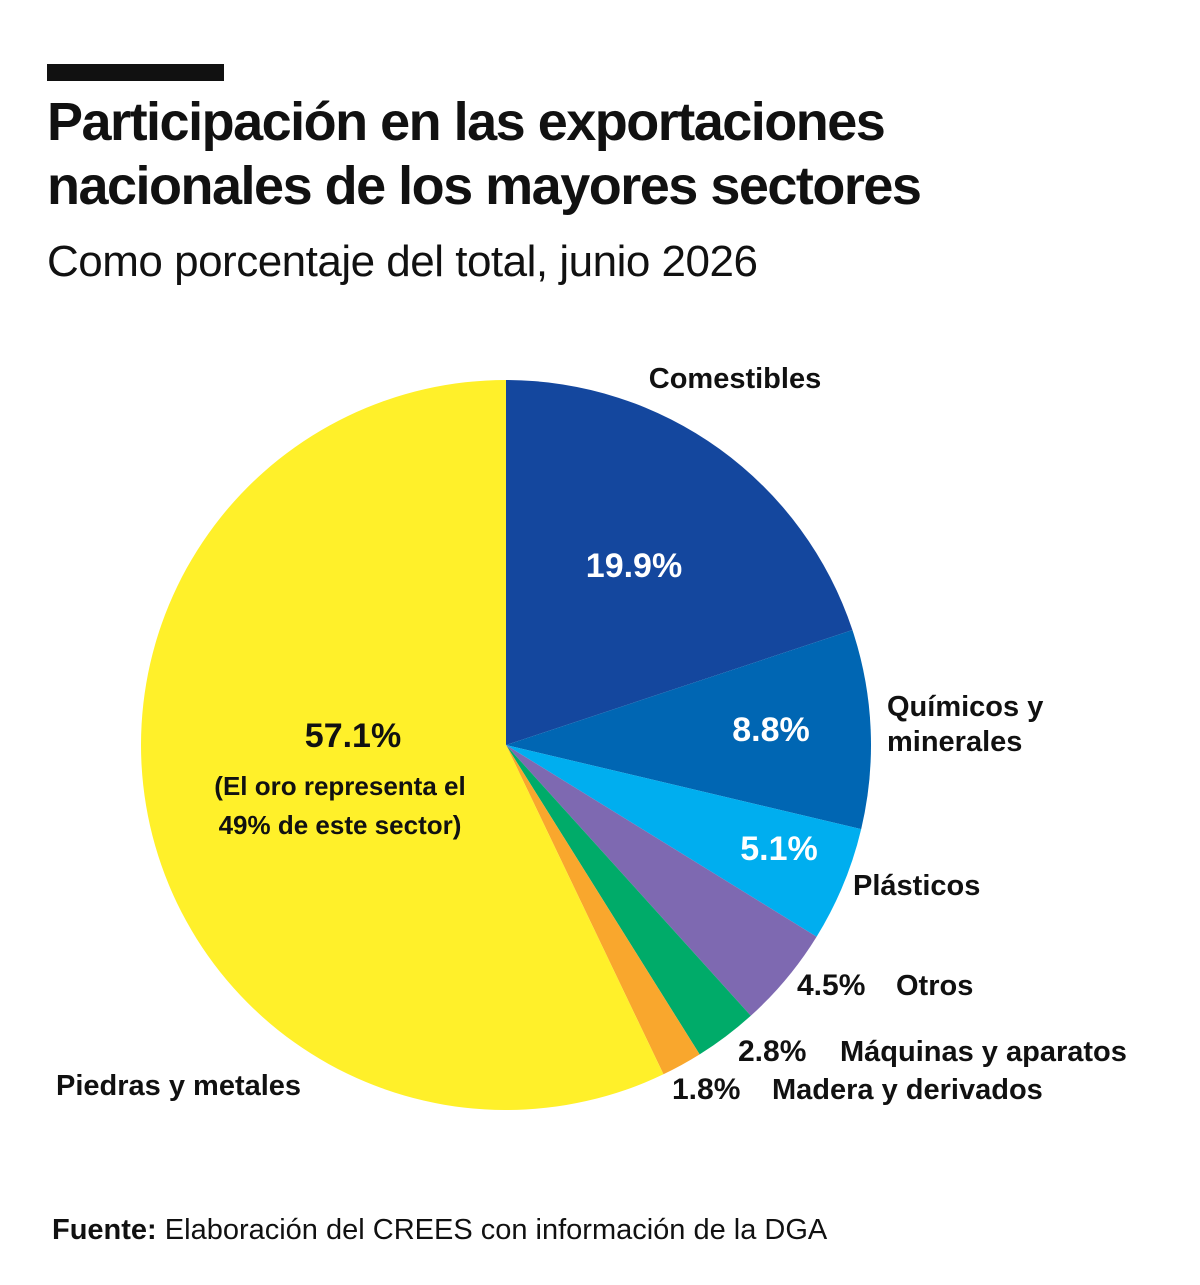  I want to click on slice-category-label-6: Madera y derivados, so click(907, 1090).